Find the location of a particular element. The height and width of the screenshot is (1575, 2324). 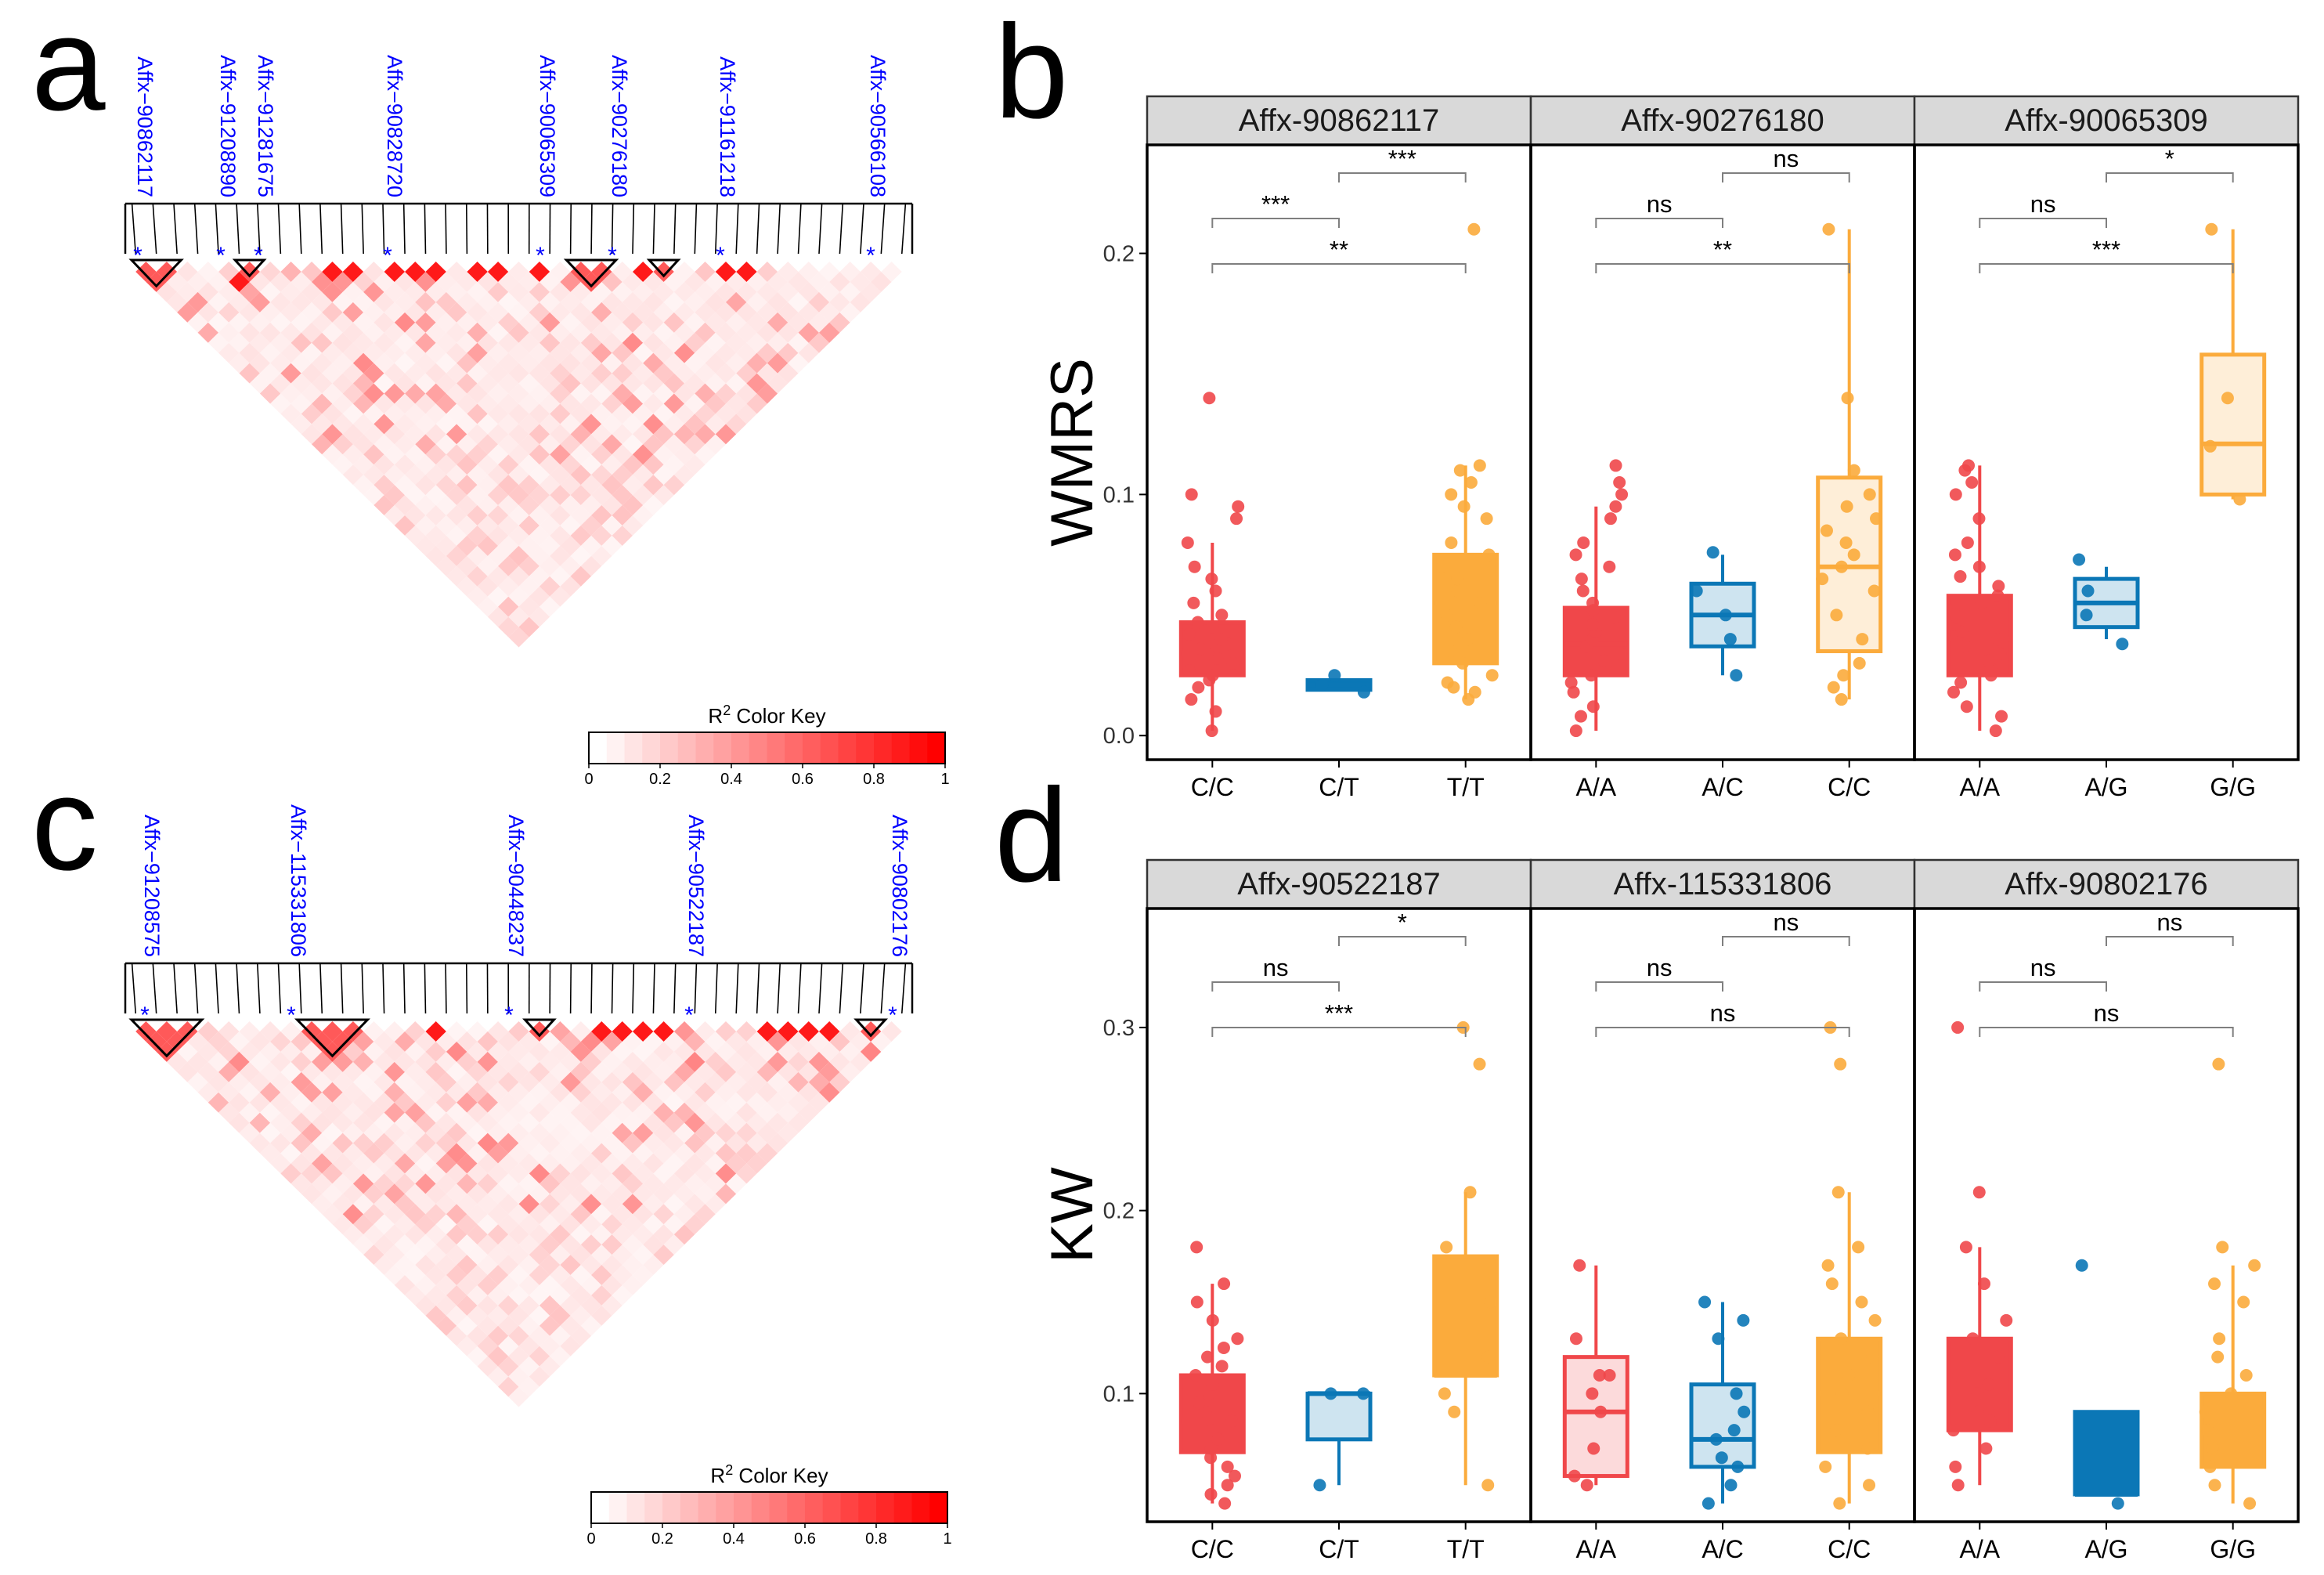

snp-star: * is located at coordinates (291, 1015).